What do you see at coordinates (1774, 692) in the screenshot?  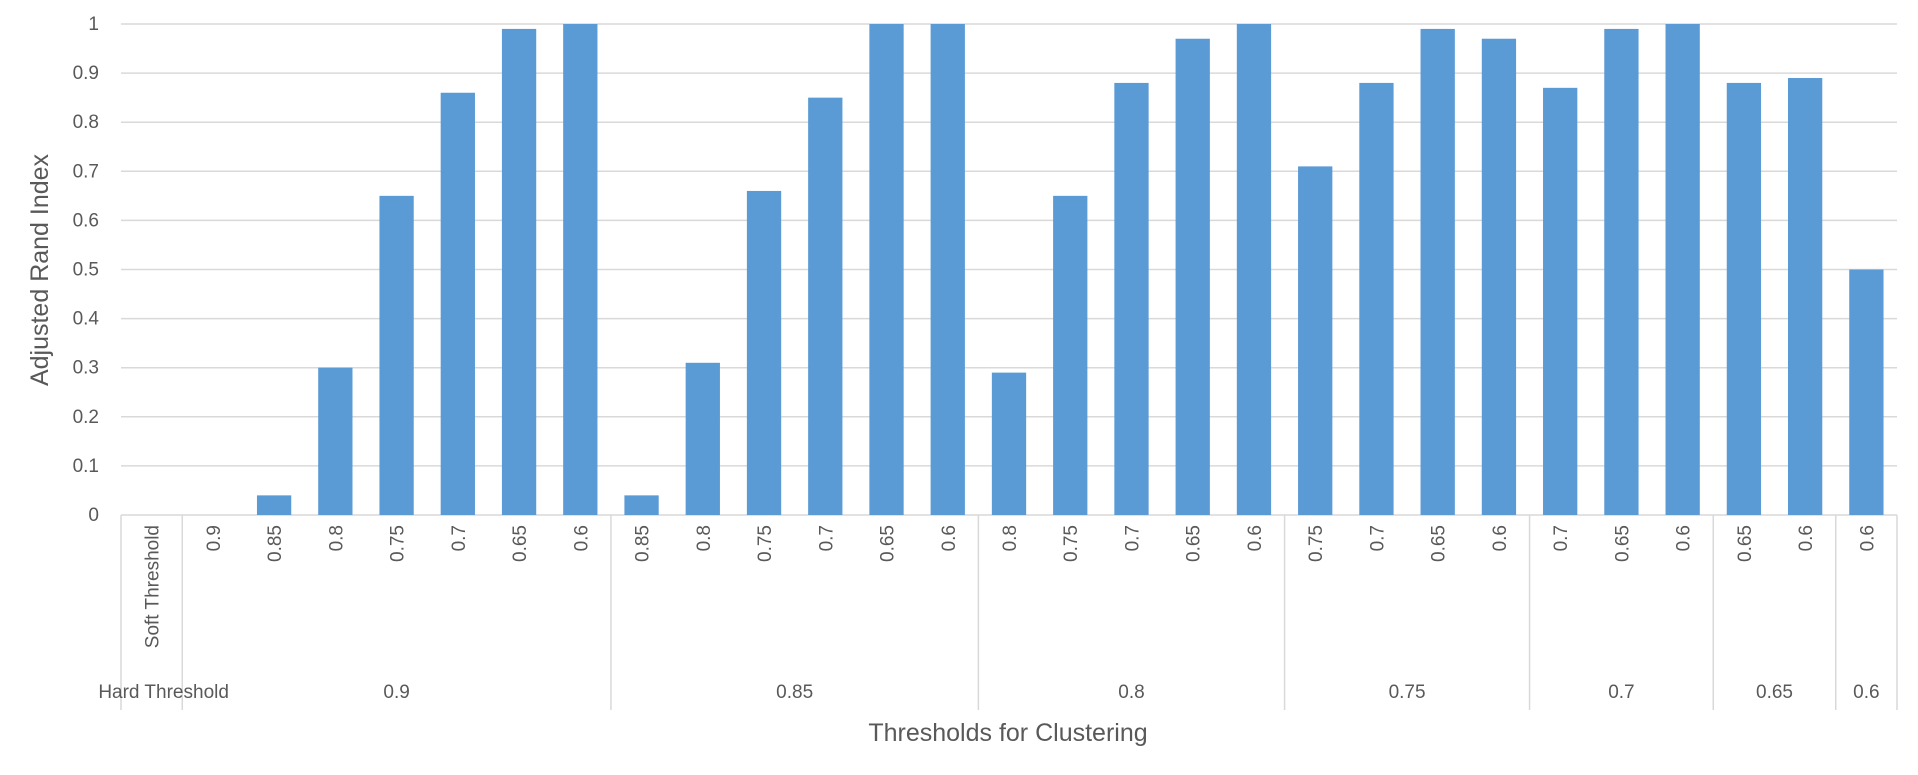 I see `hard-threshold-group-label: 0.65` at bounding box center [1774, 692].